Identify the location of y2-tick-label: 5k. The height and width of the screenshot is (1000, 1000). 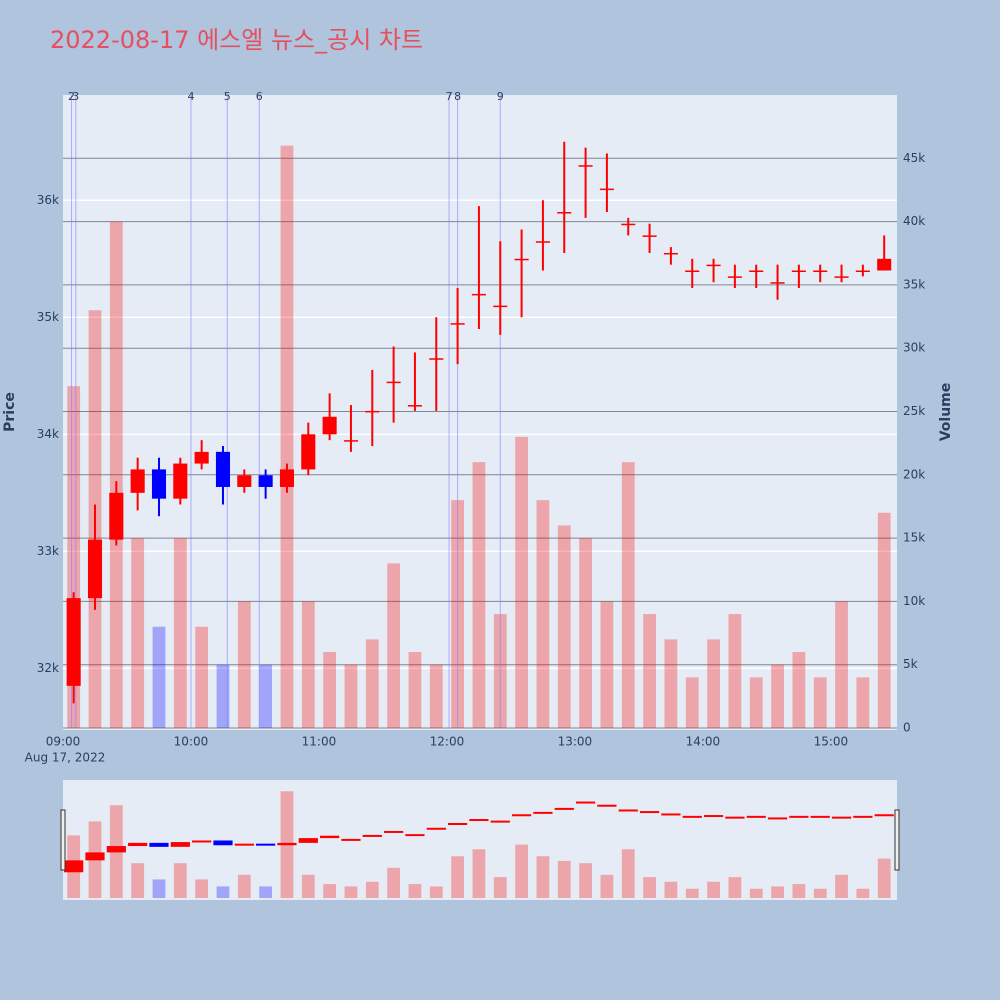
(910, 664).